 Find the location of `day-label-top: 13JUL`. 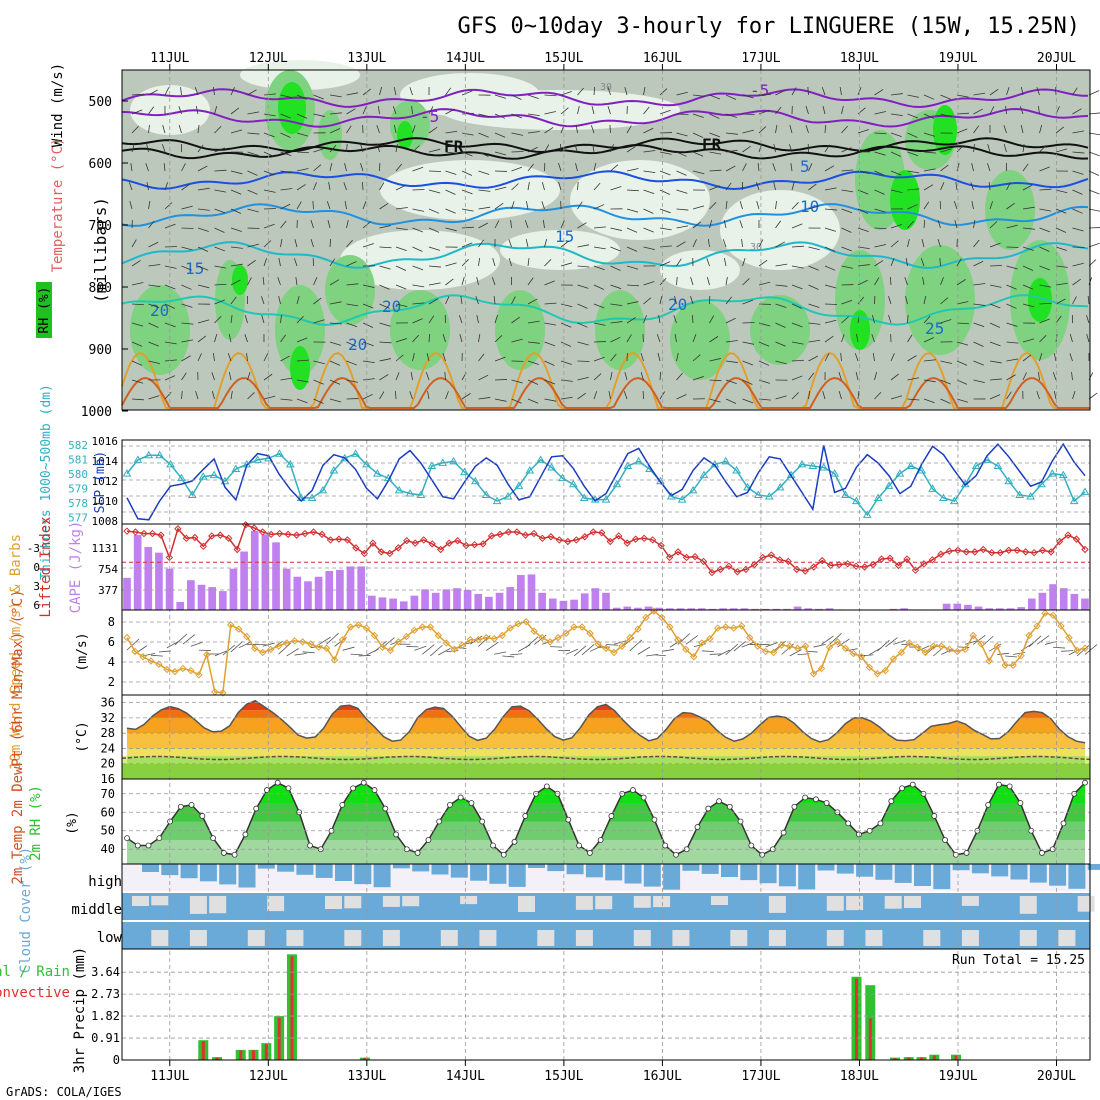

day-label-top: 13JUL is located at coordinates (366, 58).